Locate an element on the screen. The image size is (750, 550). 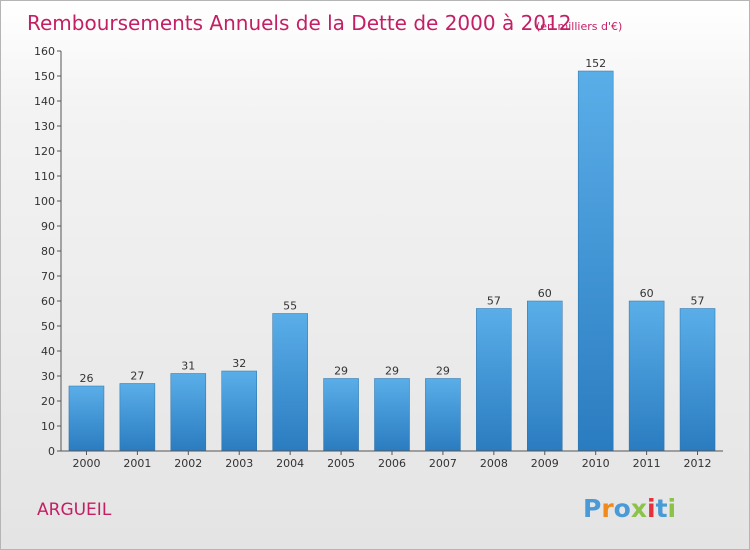
x-tick-label: 2003 is located at coordinates (239, 463).